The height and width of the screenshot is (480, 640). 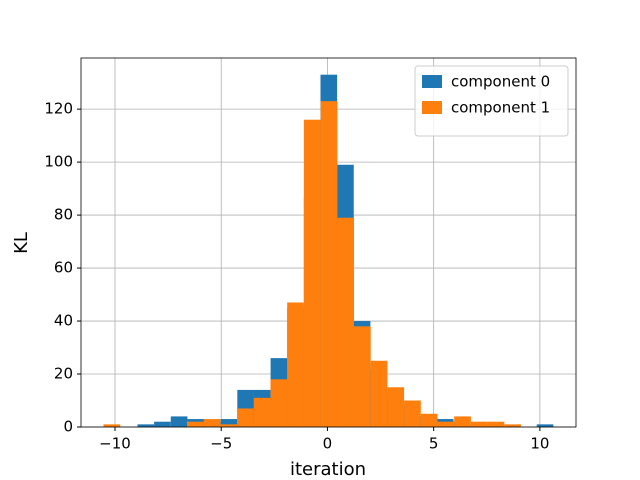 I want to click on x-tick-label: −5, so click(x=221, y=444).